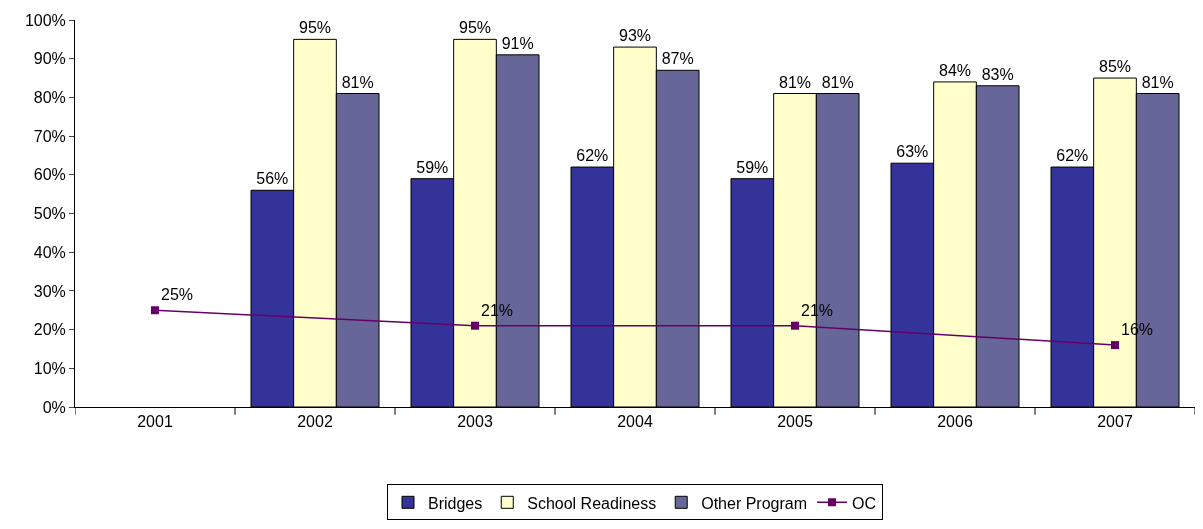  Describe the element at coordinates (677, 59) in the screenshot. I see `data-label: 87%` at that location.